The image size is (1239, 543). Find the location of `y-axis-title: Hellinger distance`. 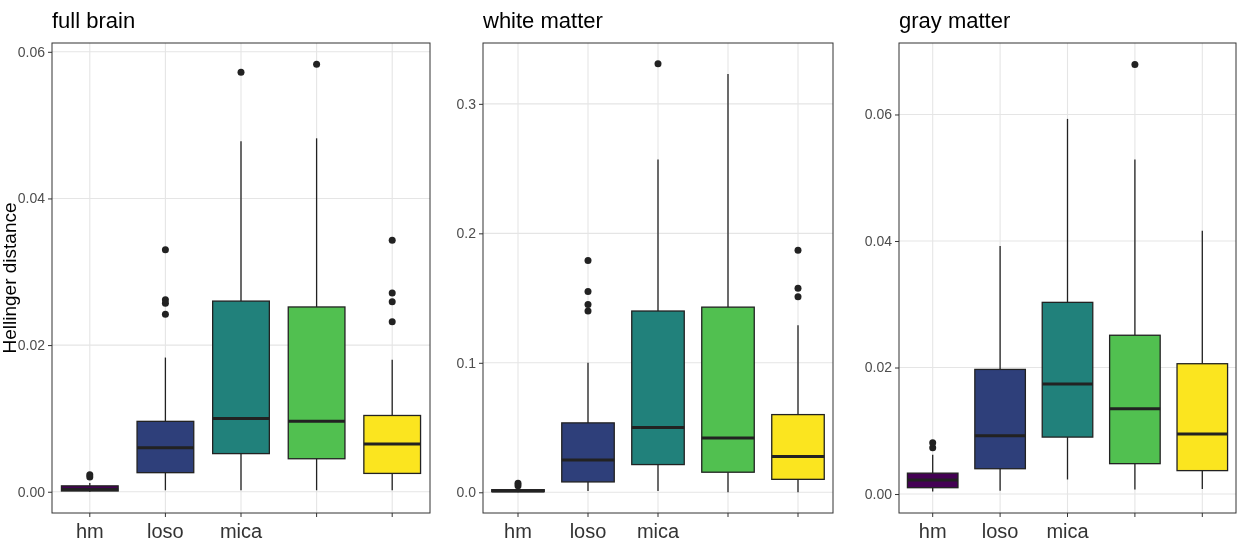

y-axis-title: Hellinger distance is located at coordinates (10, 278).